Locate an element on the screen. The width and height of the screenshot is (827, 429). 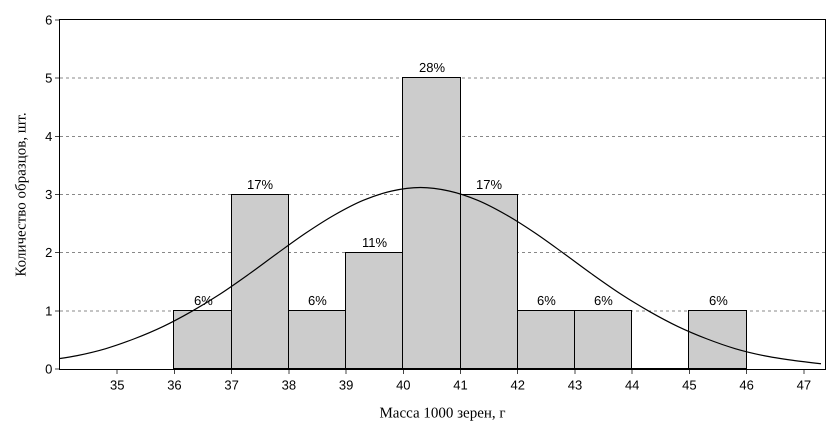
y-tick-label: 6 is located at coordinates (48, 20).